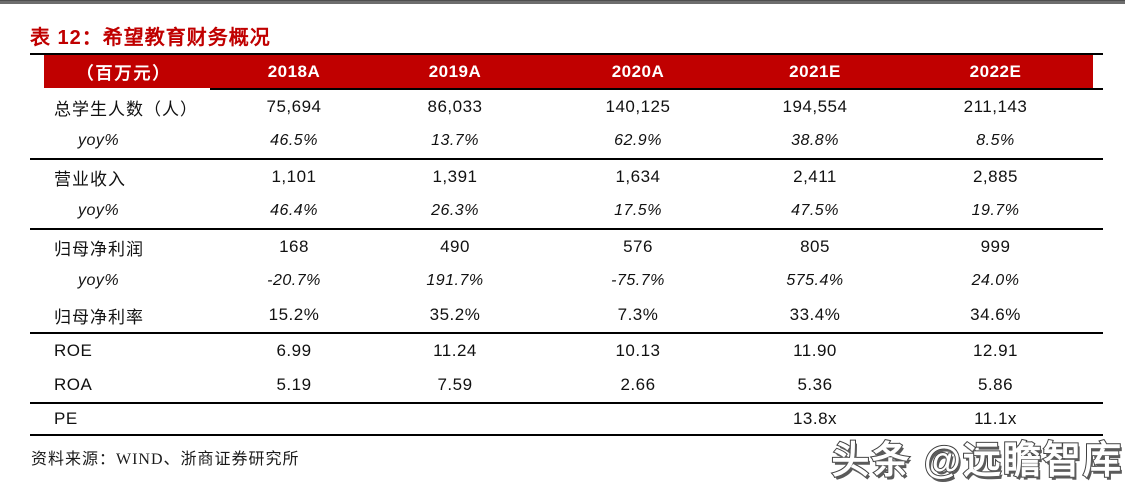  Describe the element at coordinates (815, 384) in the screenshot. I see `cell-value: 5.36` at that location.